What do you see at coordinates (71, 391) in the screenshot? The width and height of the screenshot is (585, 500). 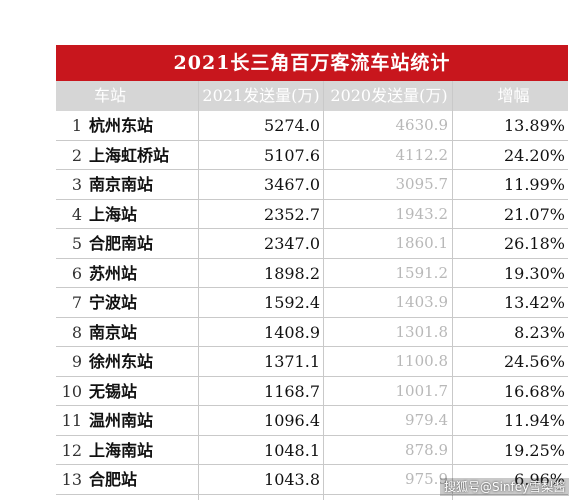 I see `row-rank: 10` at bounding box center [71, 391].